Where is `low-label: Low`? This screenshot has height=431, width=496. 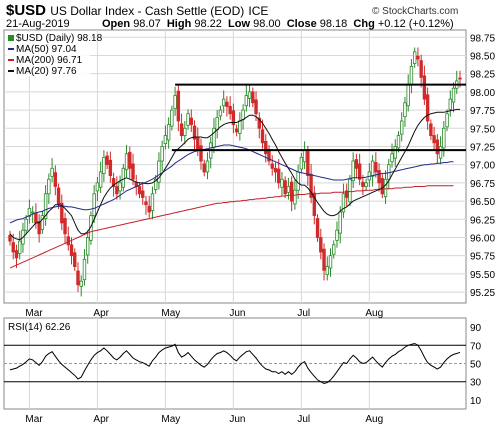 low-label: Low is located at coordinates (239, 24).